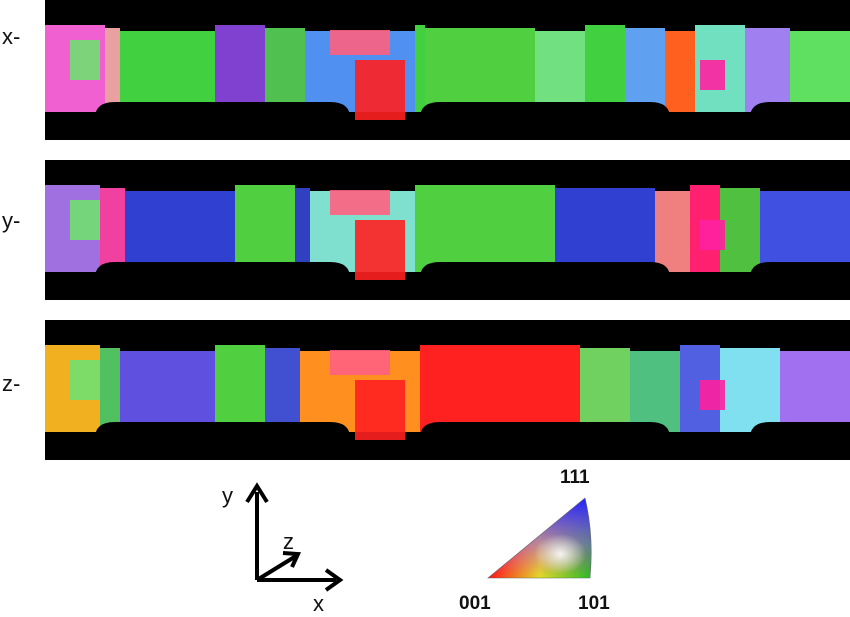 This screenshot has height=617, width=850. I want to click on axis-label: y, so click(227, 495).